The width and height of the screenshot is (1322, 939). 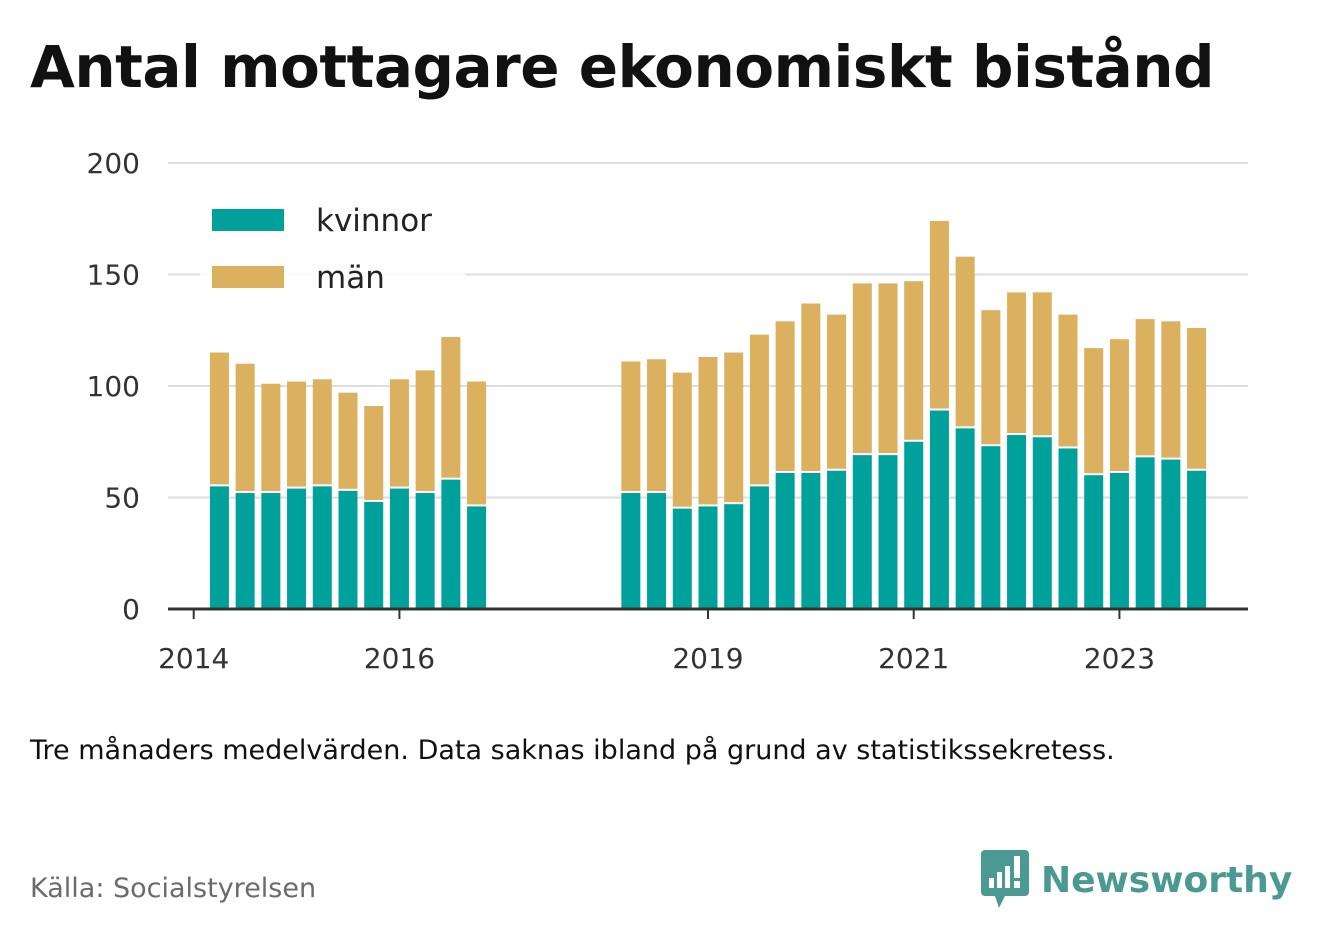 What do you see at coordinates (622, 67) in the screenshot?
I see `chart-title: Antal mottagare ekonomiskt bistånd` at bounding box center [622, 67].